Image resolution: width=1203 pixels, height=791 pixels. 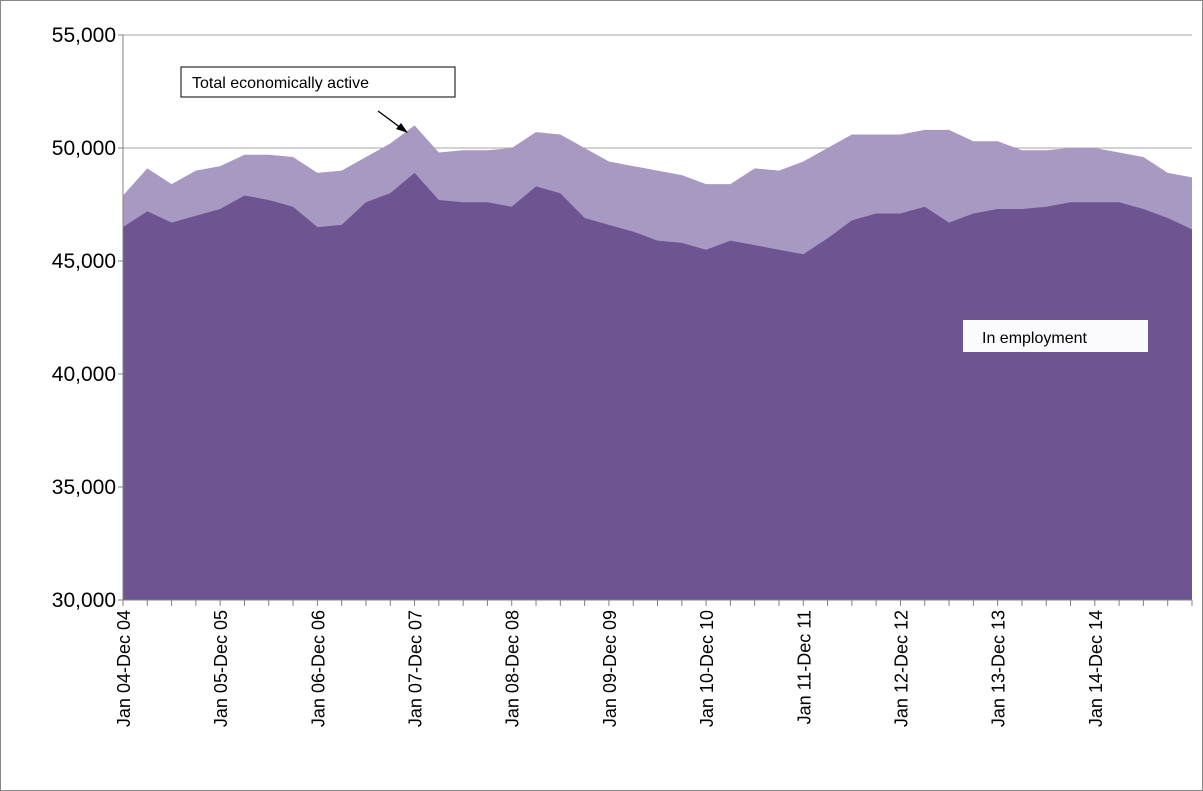 I want to click on y-tick-label: 45,000, so click(x=84, y=261).